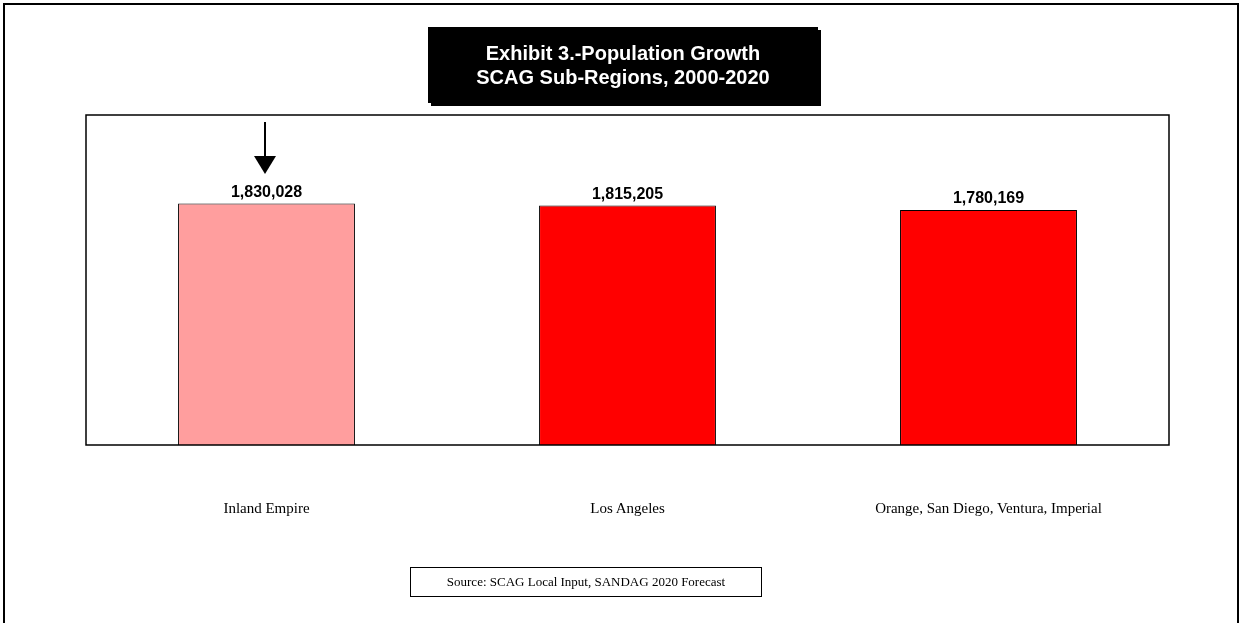 This screenshot has height=623, width=1247. What do you see at coordinates (266, 507) in the screenshot?
I see `x-tick-label: Inland Empire` at bounding box center [266, 507].